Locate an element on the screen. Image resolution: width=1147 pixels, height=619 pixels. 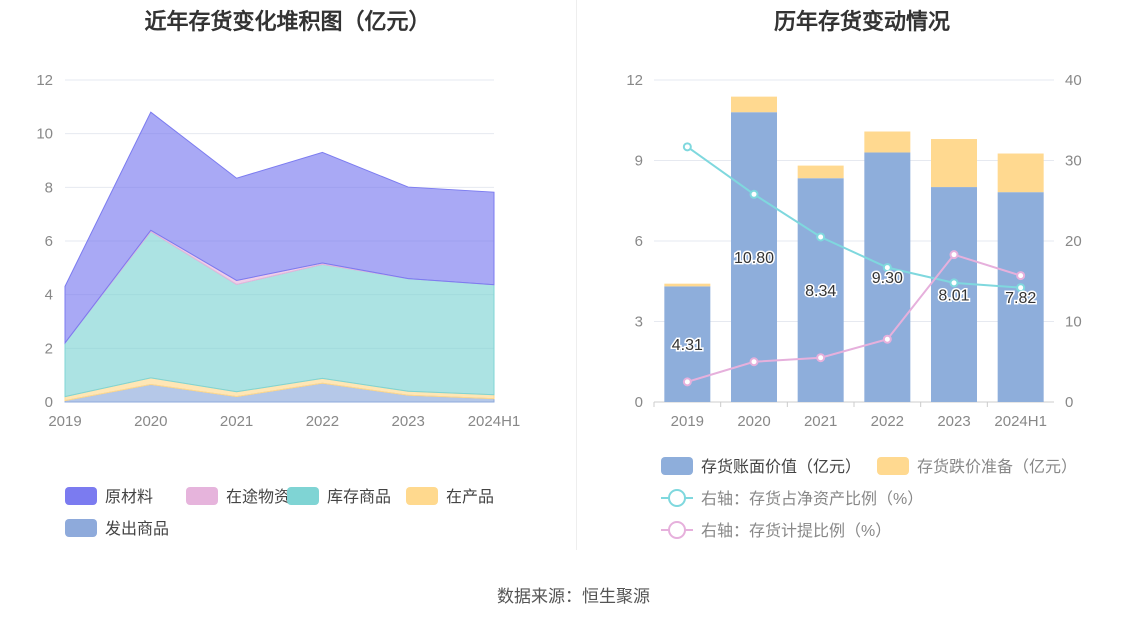
legend-item: 右轴：存货计提比例（%） is located at coordinates (776, 530).